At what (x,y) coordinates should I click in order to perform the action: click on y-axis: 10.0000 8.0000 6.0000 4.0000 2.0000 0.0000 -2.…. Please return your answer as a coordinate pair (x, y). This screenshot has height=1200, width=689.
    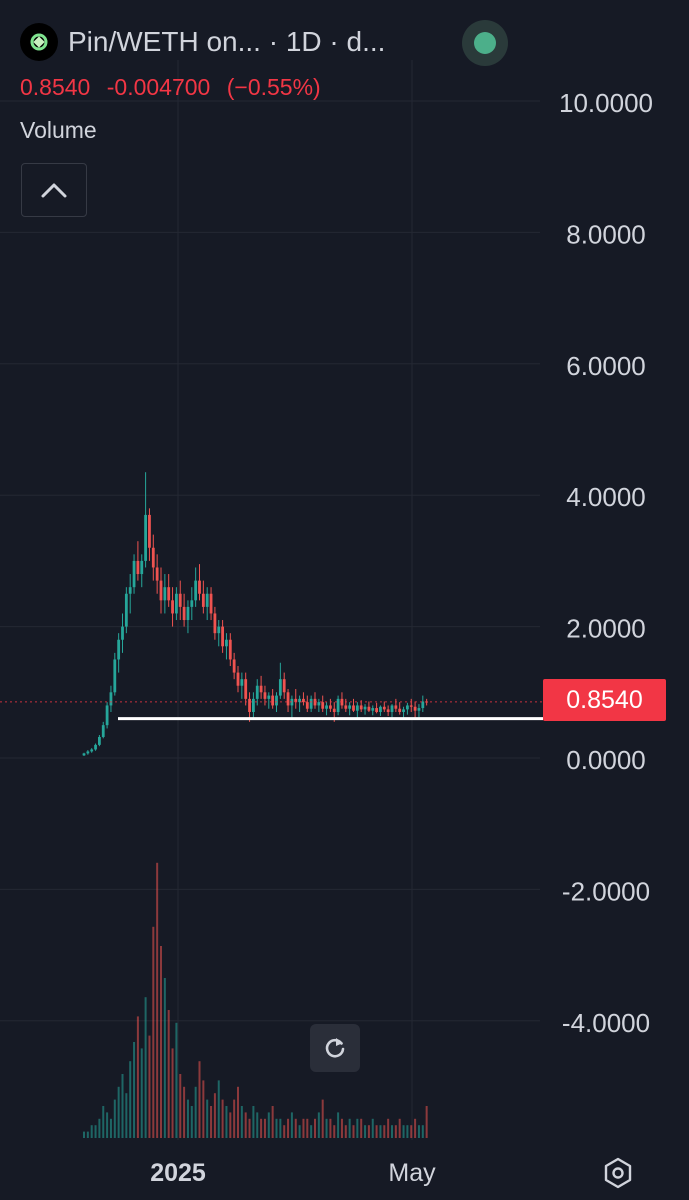
    Looking at the image, I should click on (606, 563).